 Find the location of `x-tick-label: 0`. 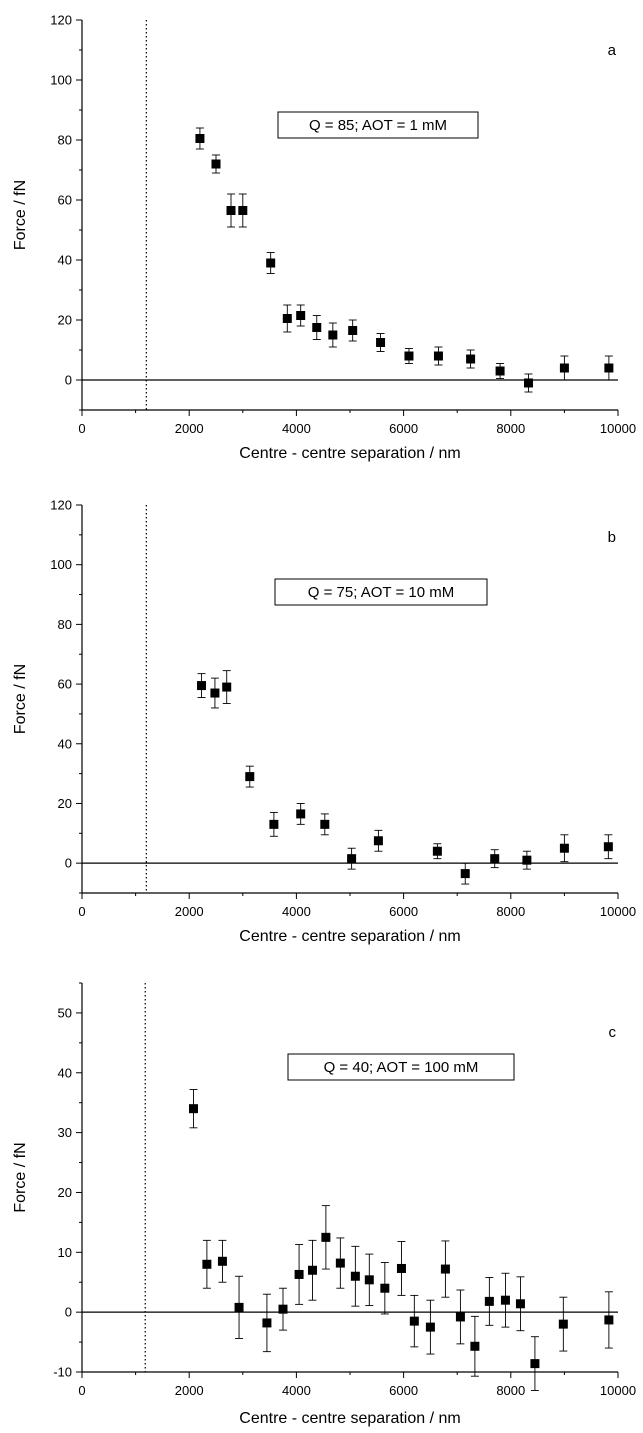

x-tick-label: 0 is located at coordinates (81, 428).